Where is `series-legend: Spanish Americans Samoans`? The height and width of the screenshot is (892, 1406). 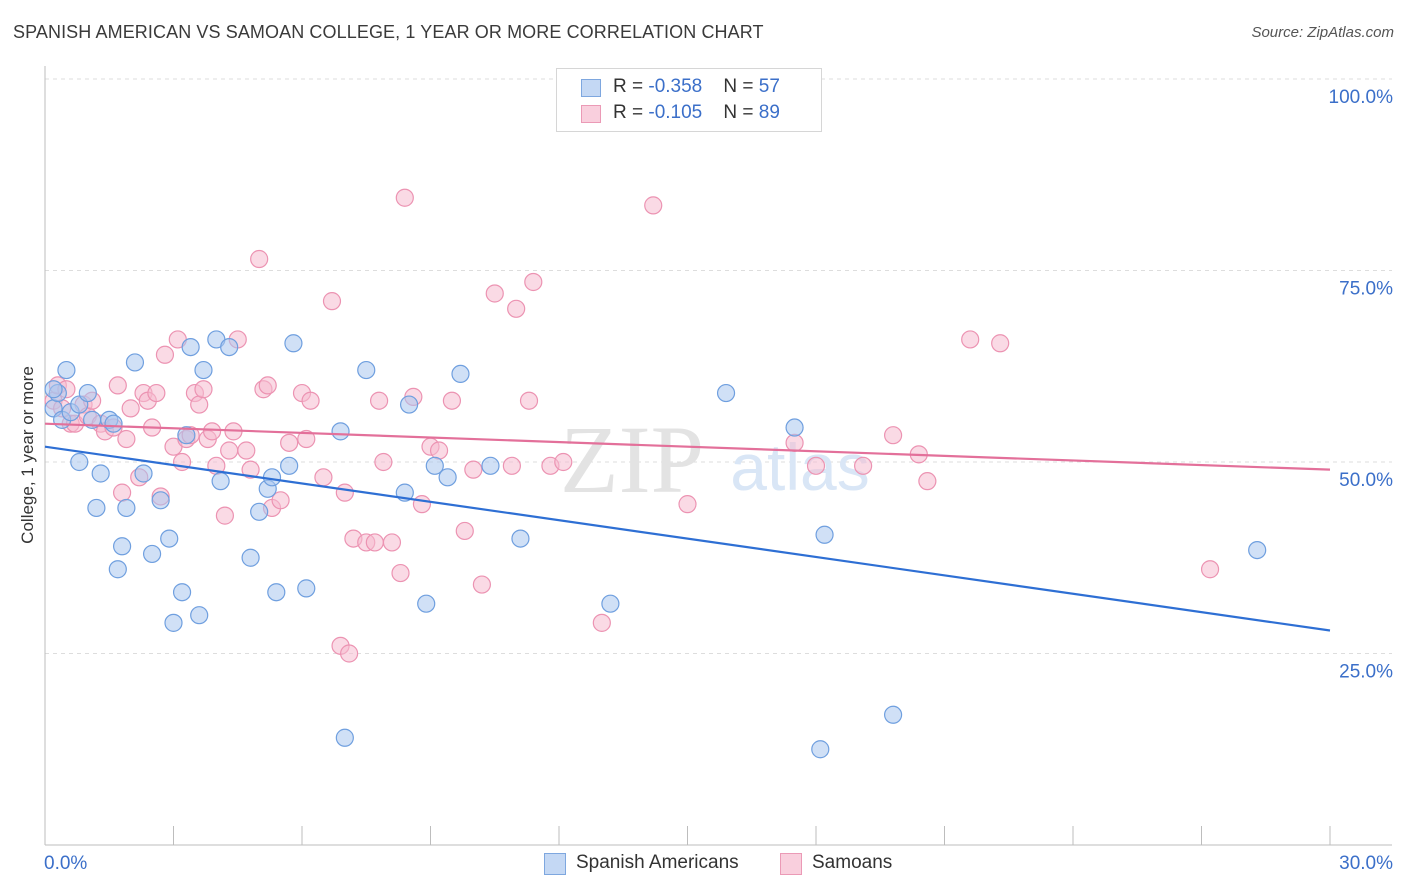
series-legend: Spanish Americans Samoans is located at coordinates (703, 865).